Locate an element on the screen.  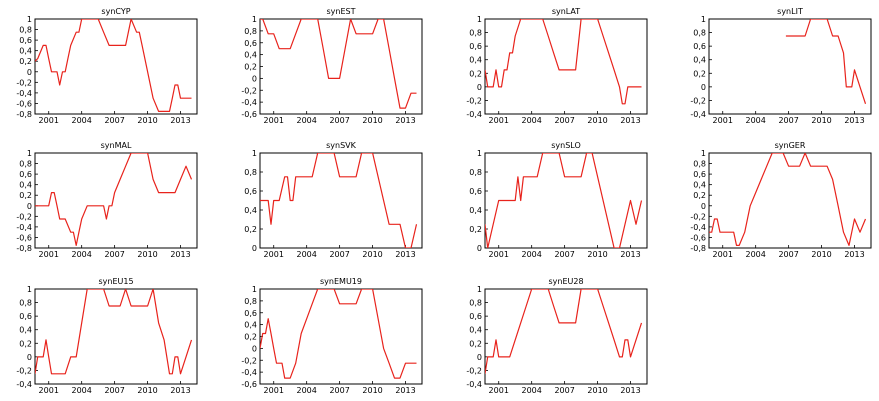
panel-title: synSLO is located at coordinates (566, 145).